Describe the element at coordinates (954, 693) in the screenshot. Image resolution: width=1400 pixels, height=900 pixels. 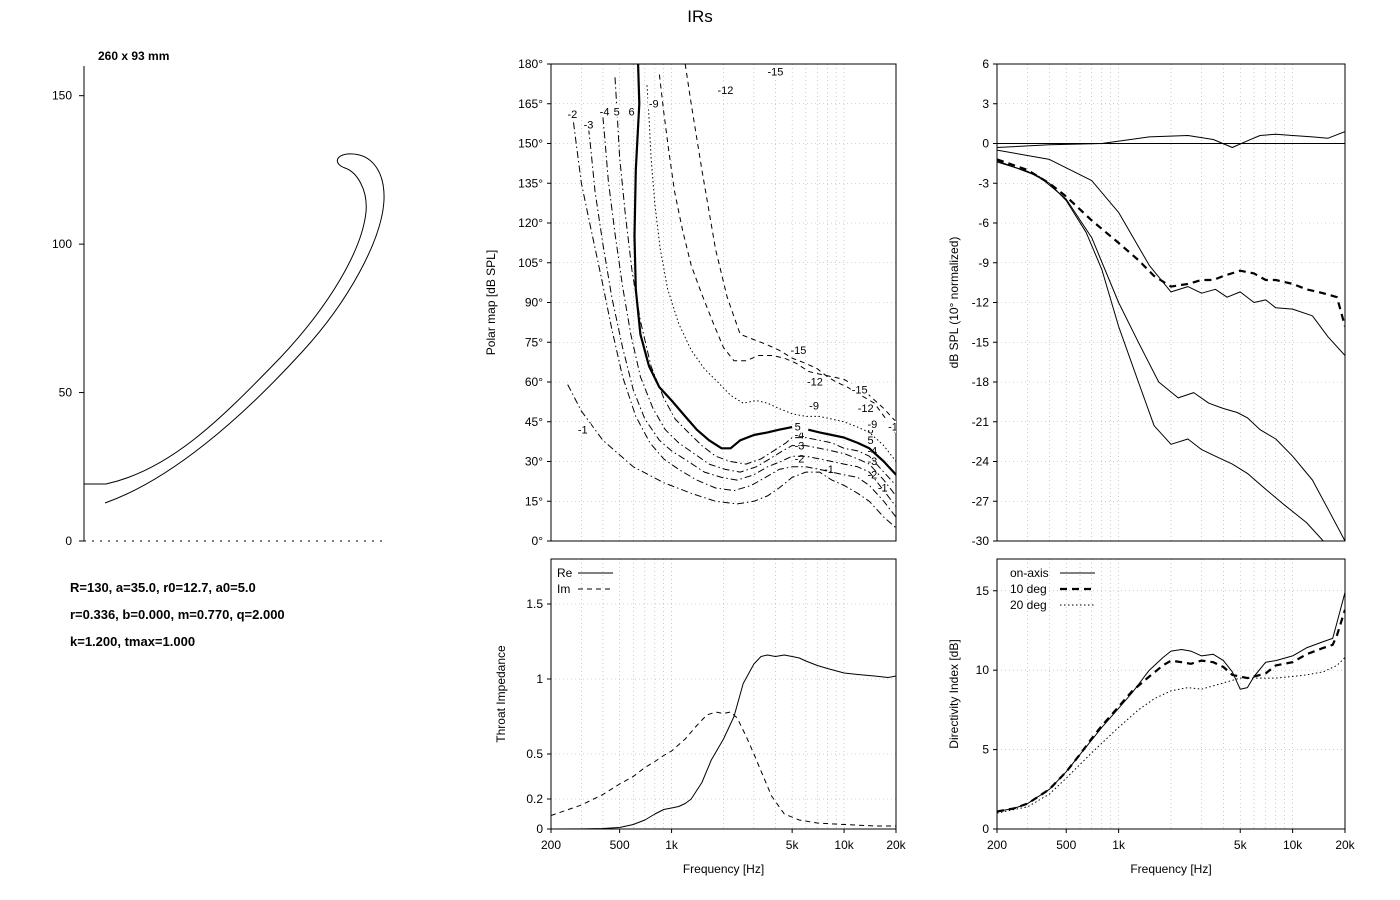
I see `y-axis-label: Directivity Index [dB]` at that location.